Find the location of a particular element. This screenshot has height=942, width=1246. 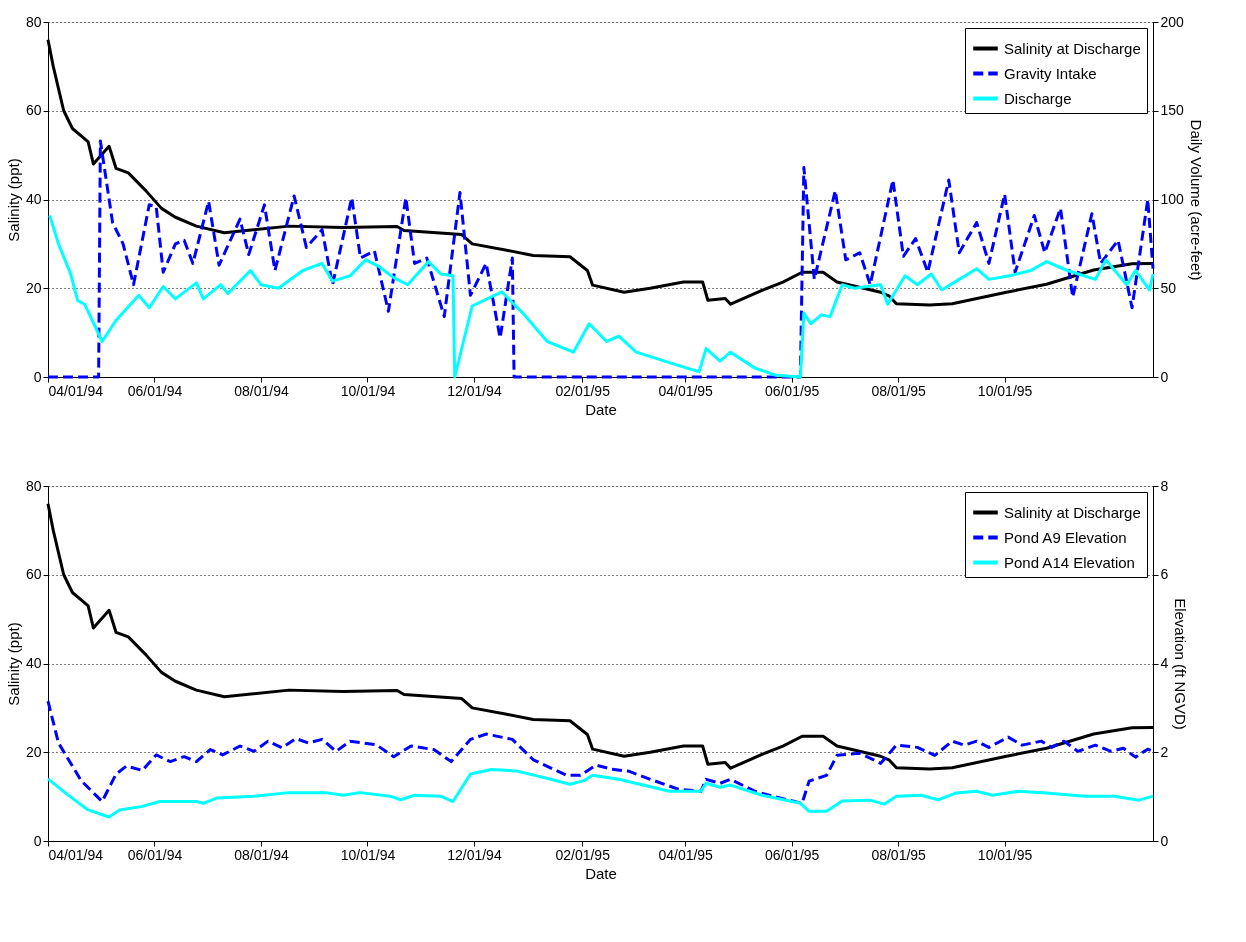

y2-tick-label: 50 is located at coordinates (1168, 287).